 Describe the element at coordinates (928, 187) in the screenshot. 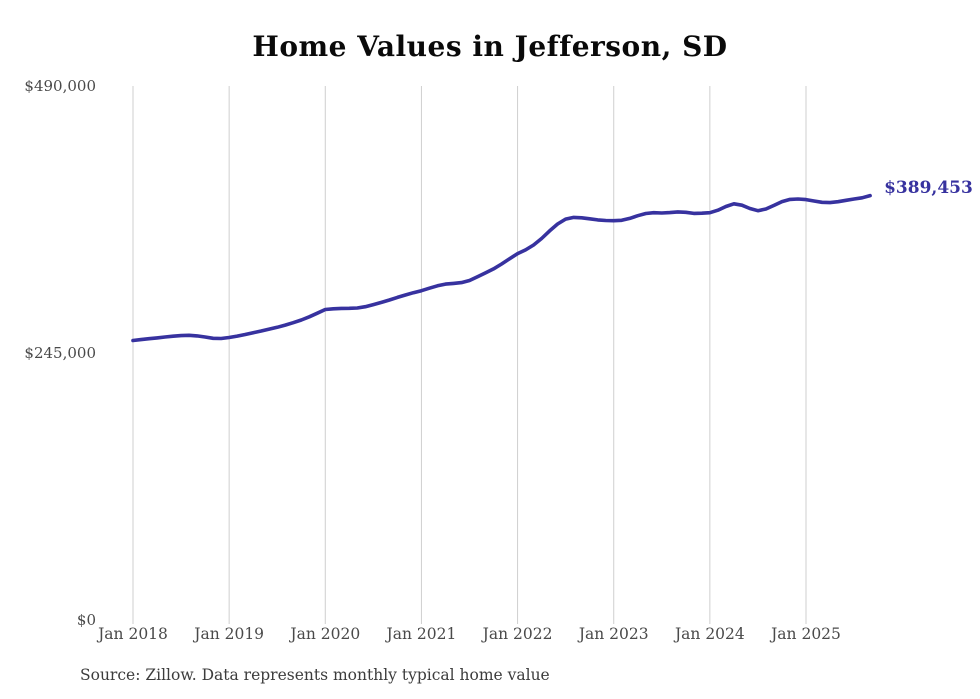

I see `latest-value-label: $389,453` at that location.